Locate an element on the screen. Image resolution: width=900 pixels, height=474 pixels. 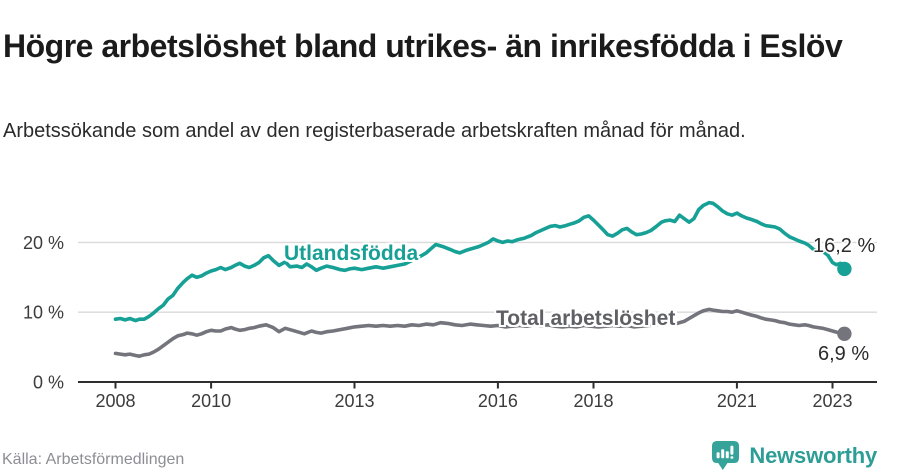
newsworthy-bubble-chart-icon is located at coordinates (726, 455).